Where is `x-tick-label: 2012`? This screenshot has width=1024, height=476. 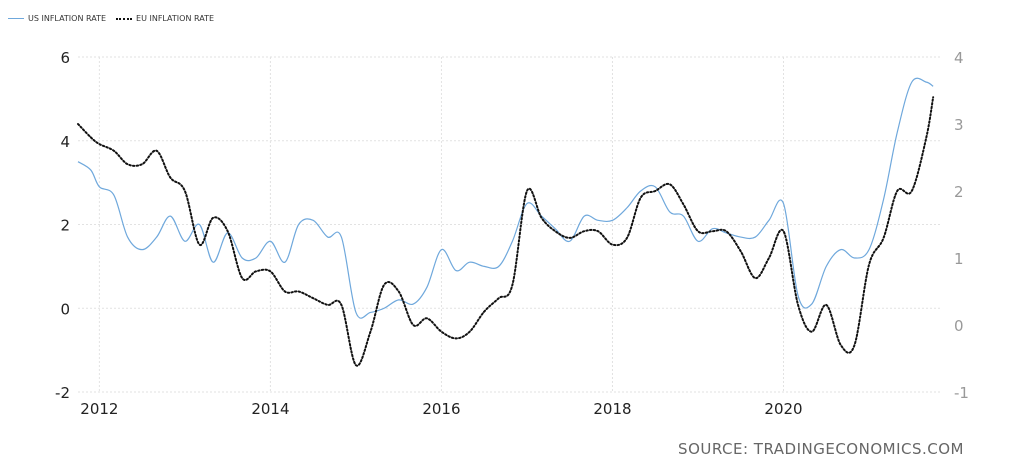 x-tick-label: 2012 is located at coordinates (99, 409).